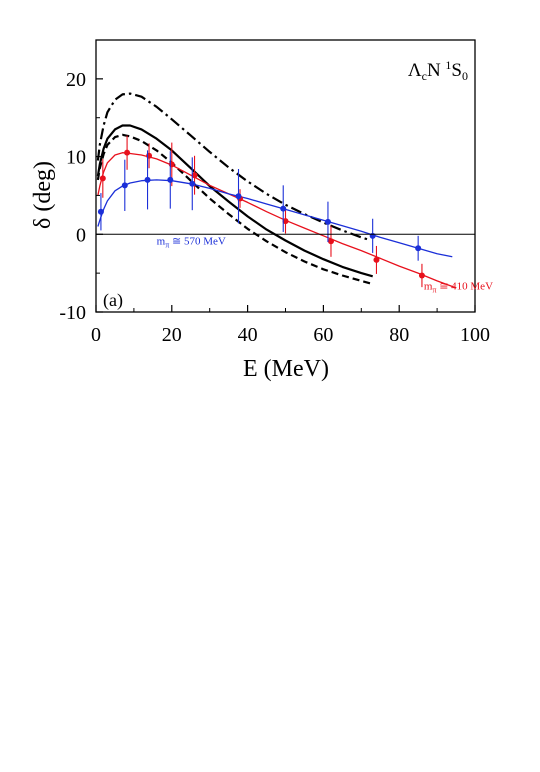 Image resolution: width=540 pixels, height=772 pixels. I want to click on label-570-sub: π, so click(167, 244).